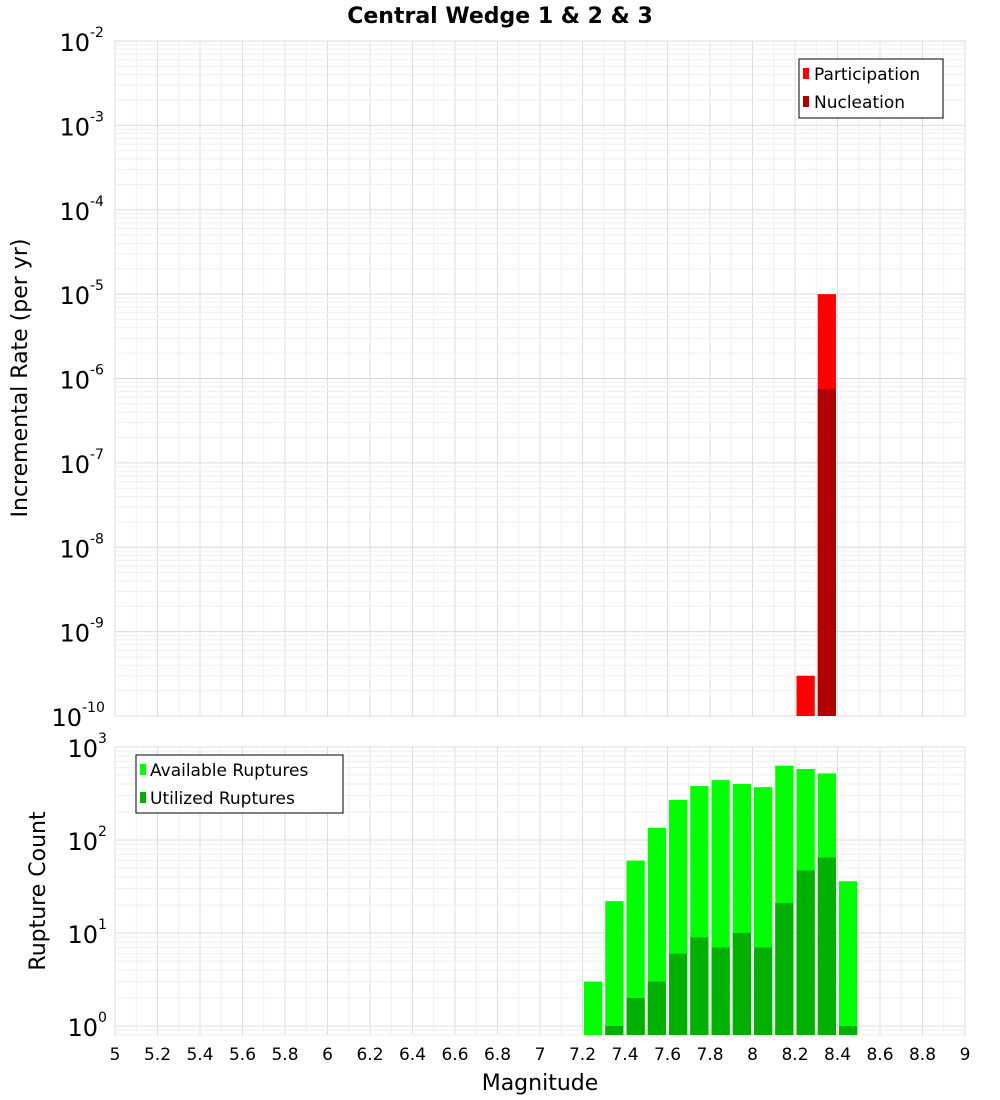 The height and width of the screenshot is (1100, 1000). Describe the element at coordinates (624, 1055) in the screenshot. I see `x-tick-label: 7.4` at that location.